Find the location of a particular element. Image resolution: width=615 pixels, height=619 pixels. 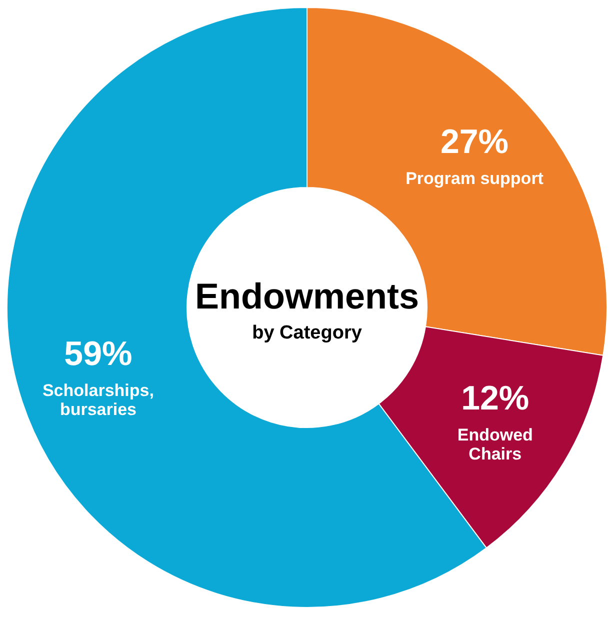

data-label: 59% is located at coordinates (98, 353).